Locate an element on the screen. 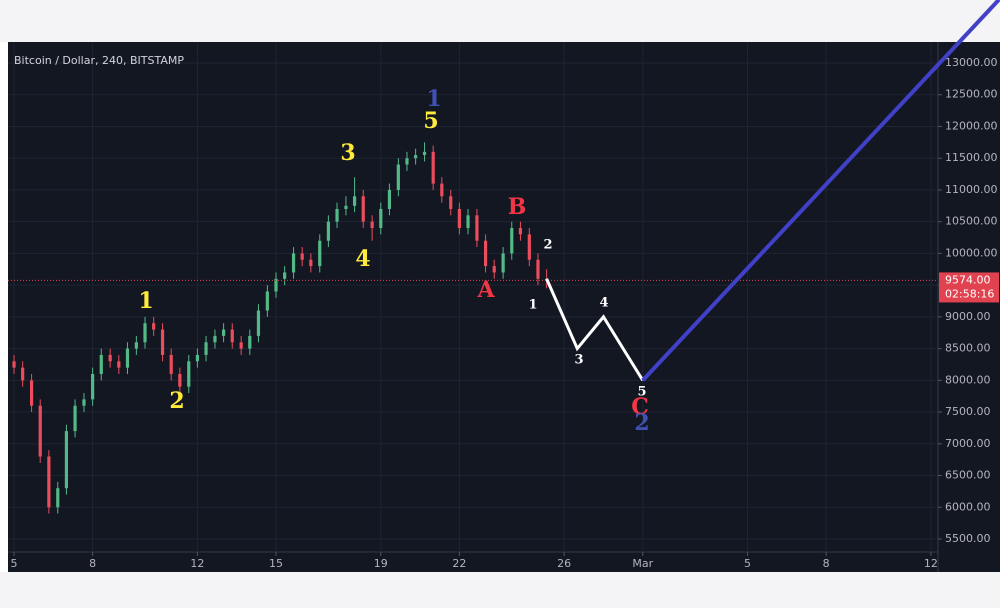 Image resolution: width=1000 pixels, height=608 pixels. y-tick-label: 5500.00 is located at coordinates (968, 538).